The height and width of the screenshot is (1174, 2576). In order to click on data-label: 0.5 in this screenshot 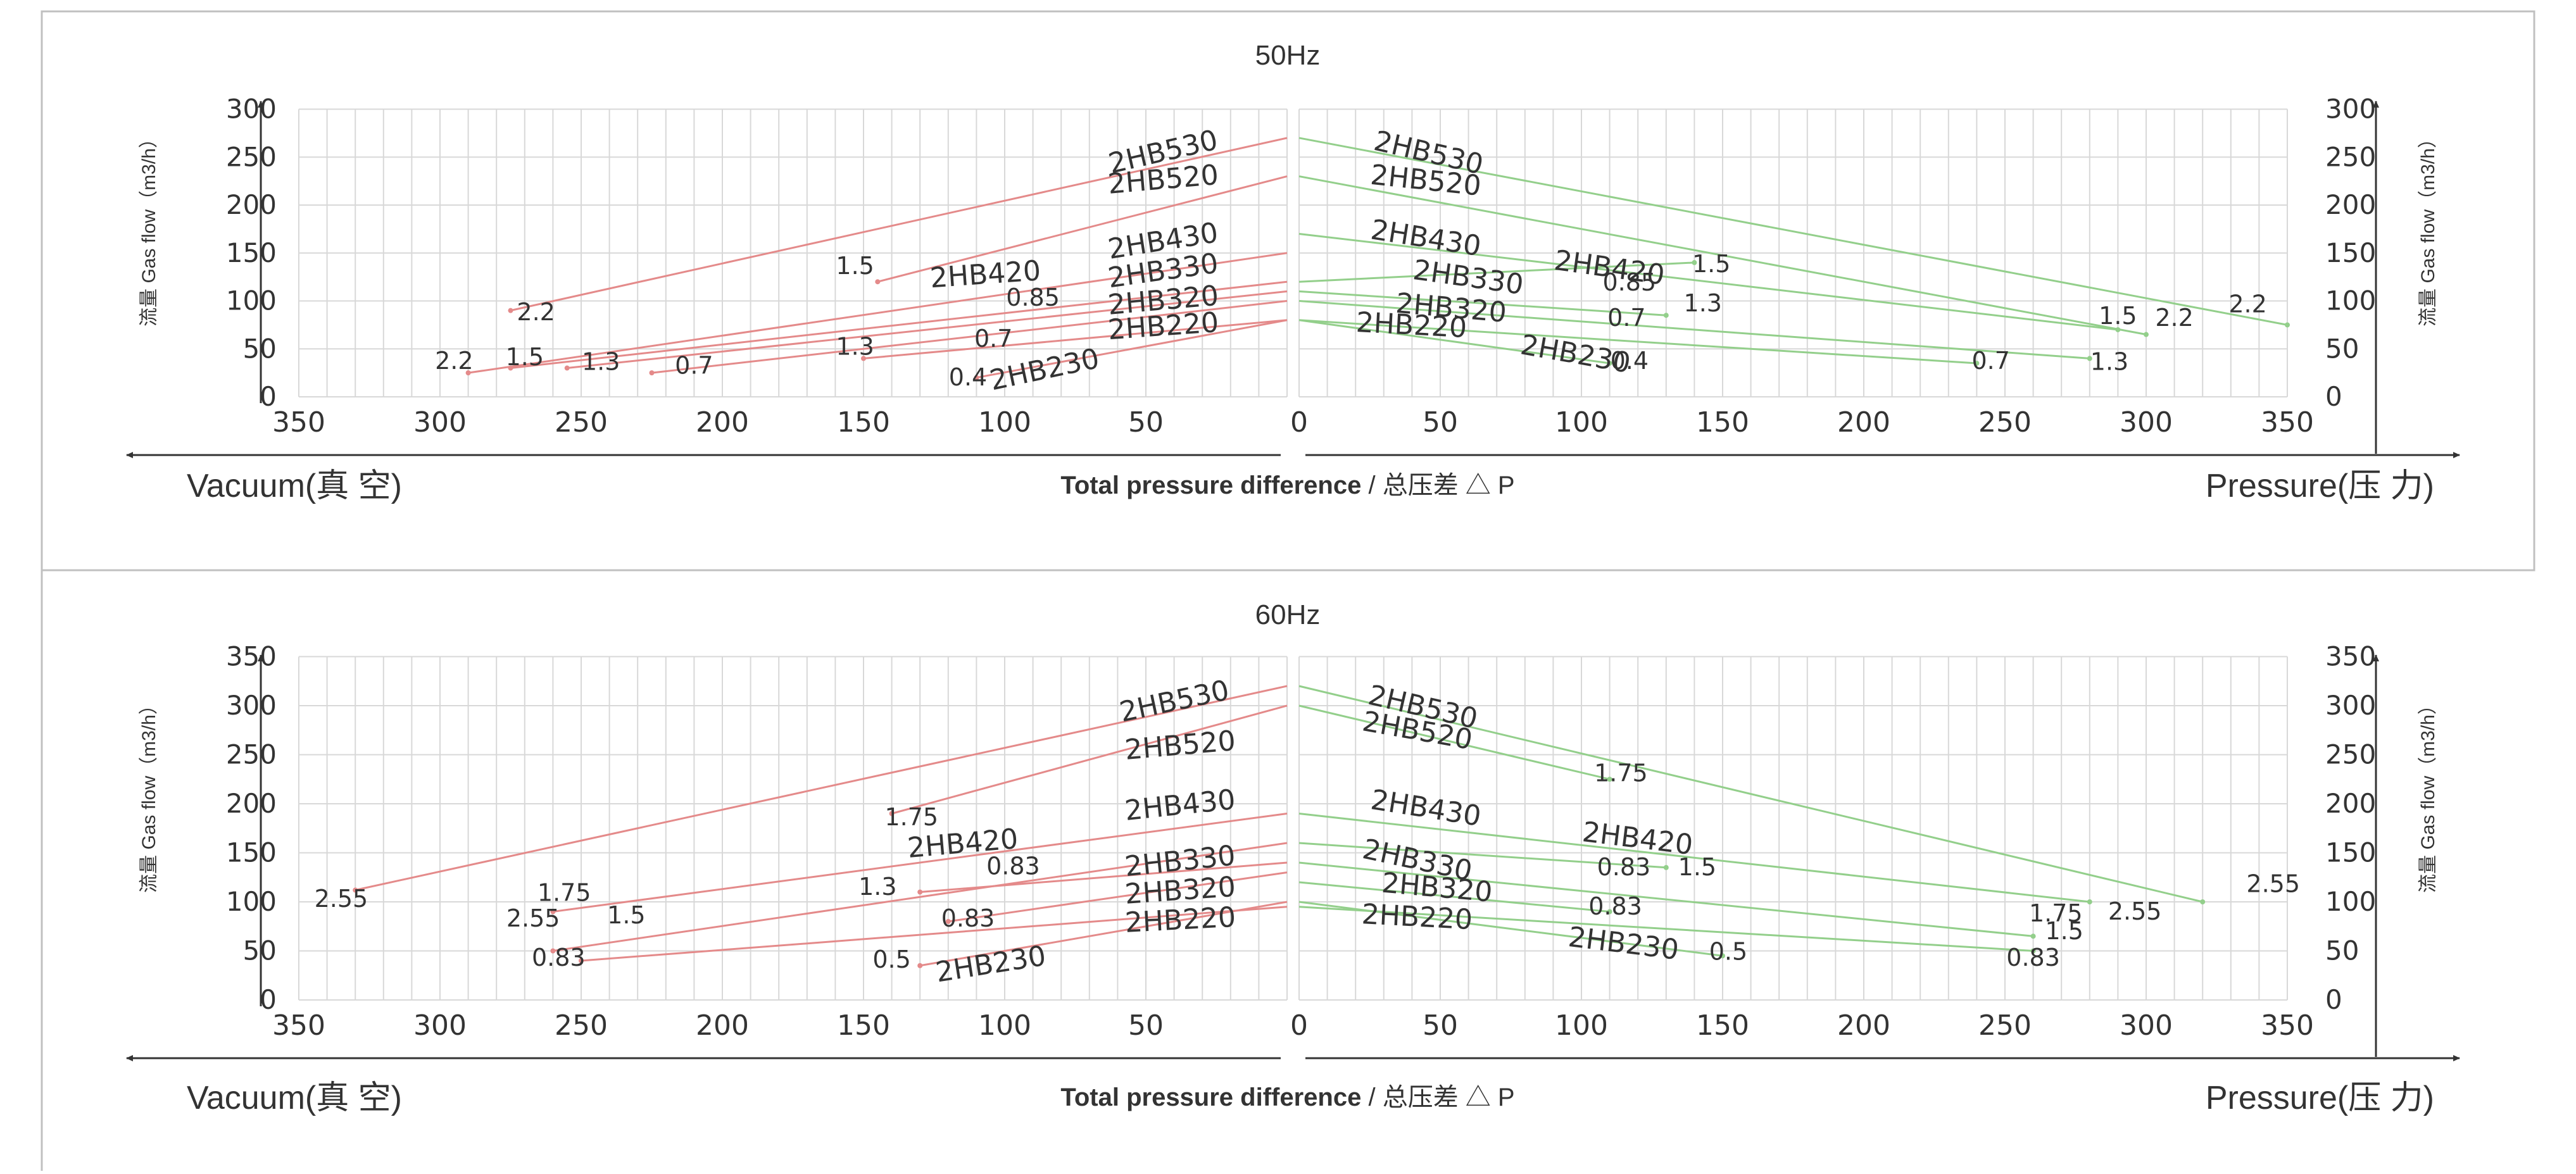, I will do `click(891, 959)`.